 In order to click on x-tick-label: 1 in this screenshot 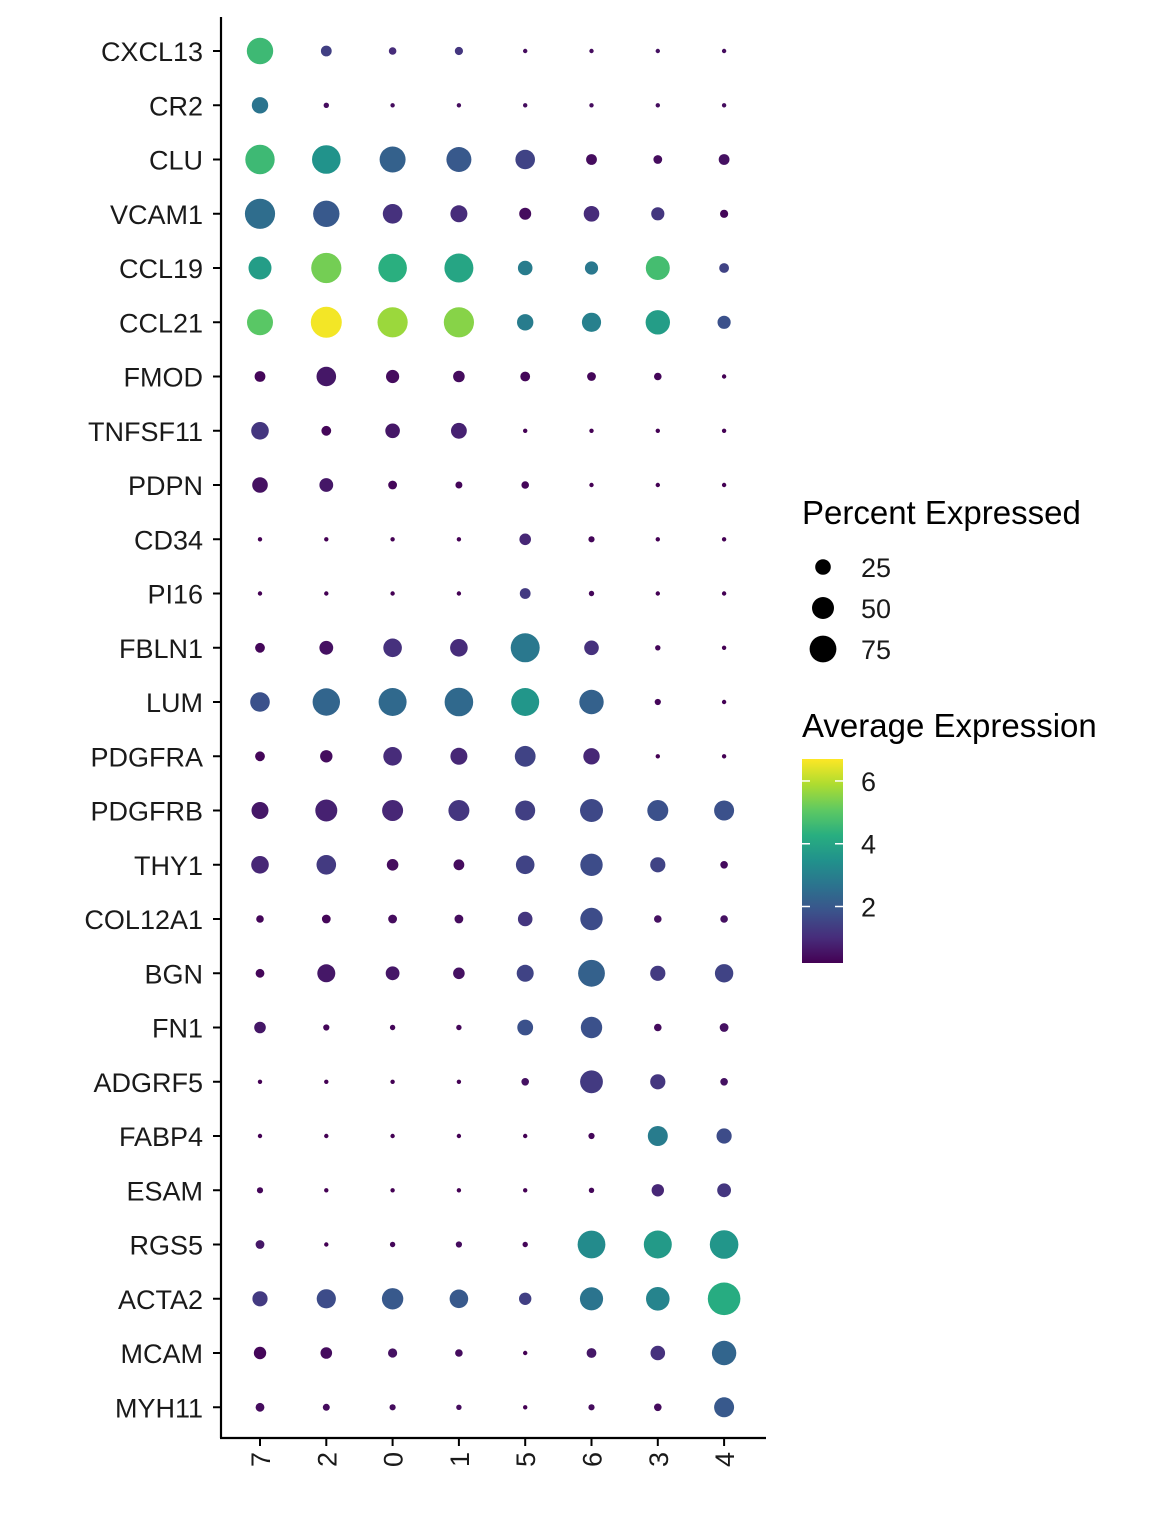, I will do `click(460, 1459)`.